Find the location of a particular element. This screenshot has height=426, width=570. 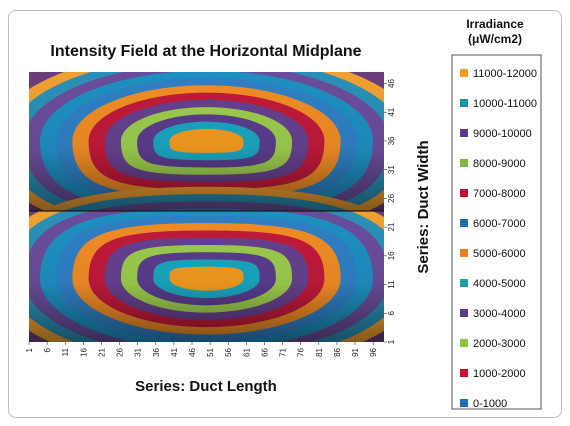

y-tick-label: 11 is located at coordinates (391, 284).